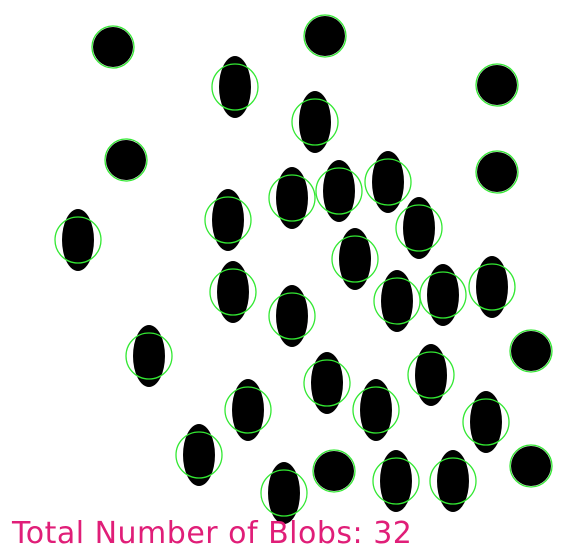 The image size is (584, 555). Describe the element at coordinates (188, 533) in the screenshot. I see `caption-label: Total Number of Blobs:` at that location.